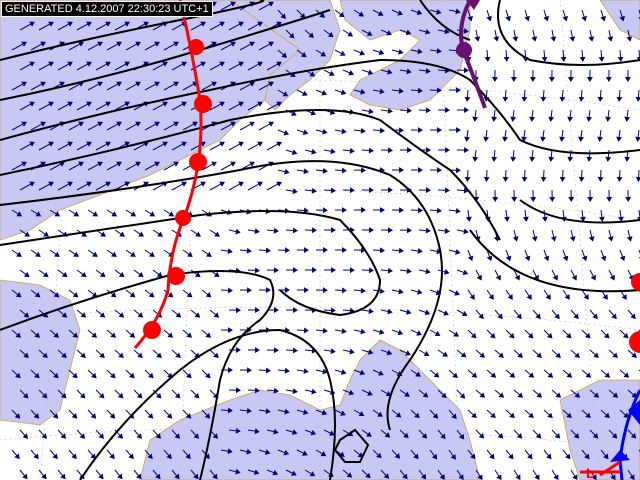 This screenshot has height=480, width=640. I want to click on north-sea, so click(285, 55).